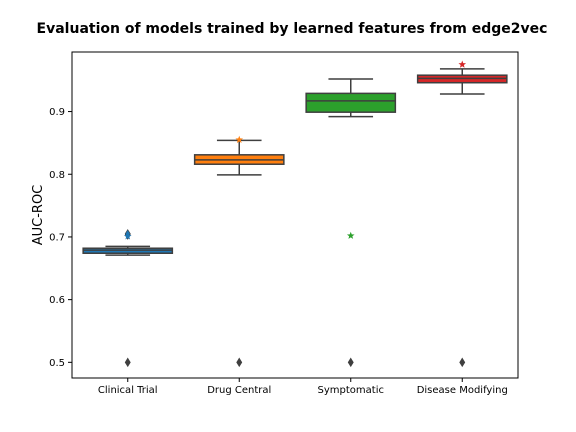  Describe the element at coordinates (57, 363) in the screenshot. I see `y-tick-label: 0.5` at that location.